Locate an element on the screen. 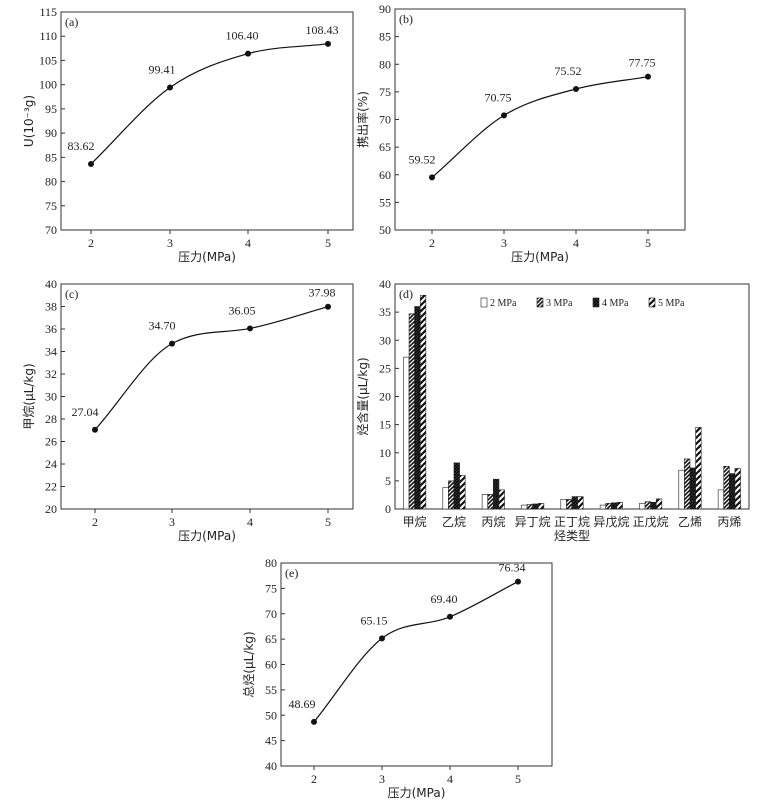 The height and width of the screenshot is (805, 768). x-category-label: 甲烷 is located at coordinates (415, 522).